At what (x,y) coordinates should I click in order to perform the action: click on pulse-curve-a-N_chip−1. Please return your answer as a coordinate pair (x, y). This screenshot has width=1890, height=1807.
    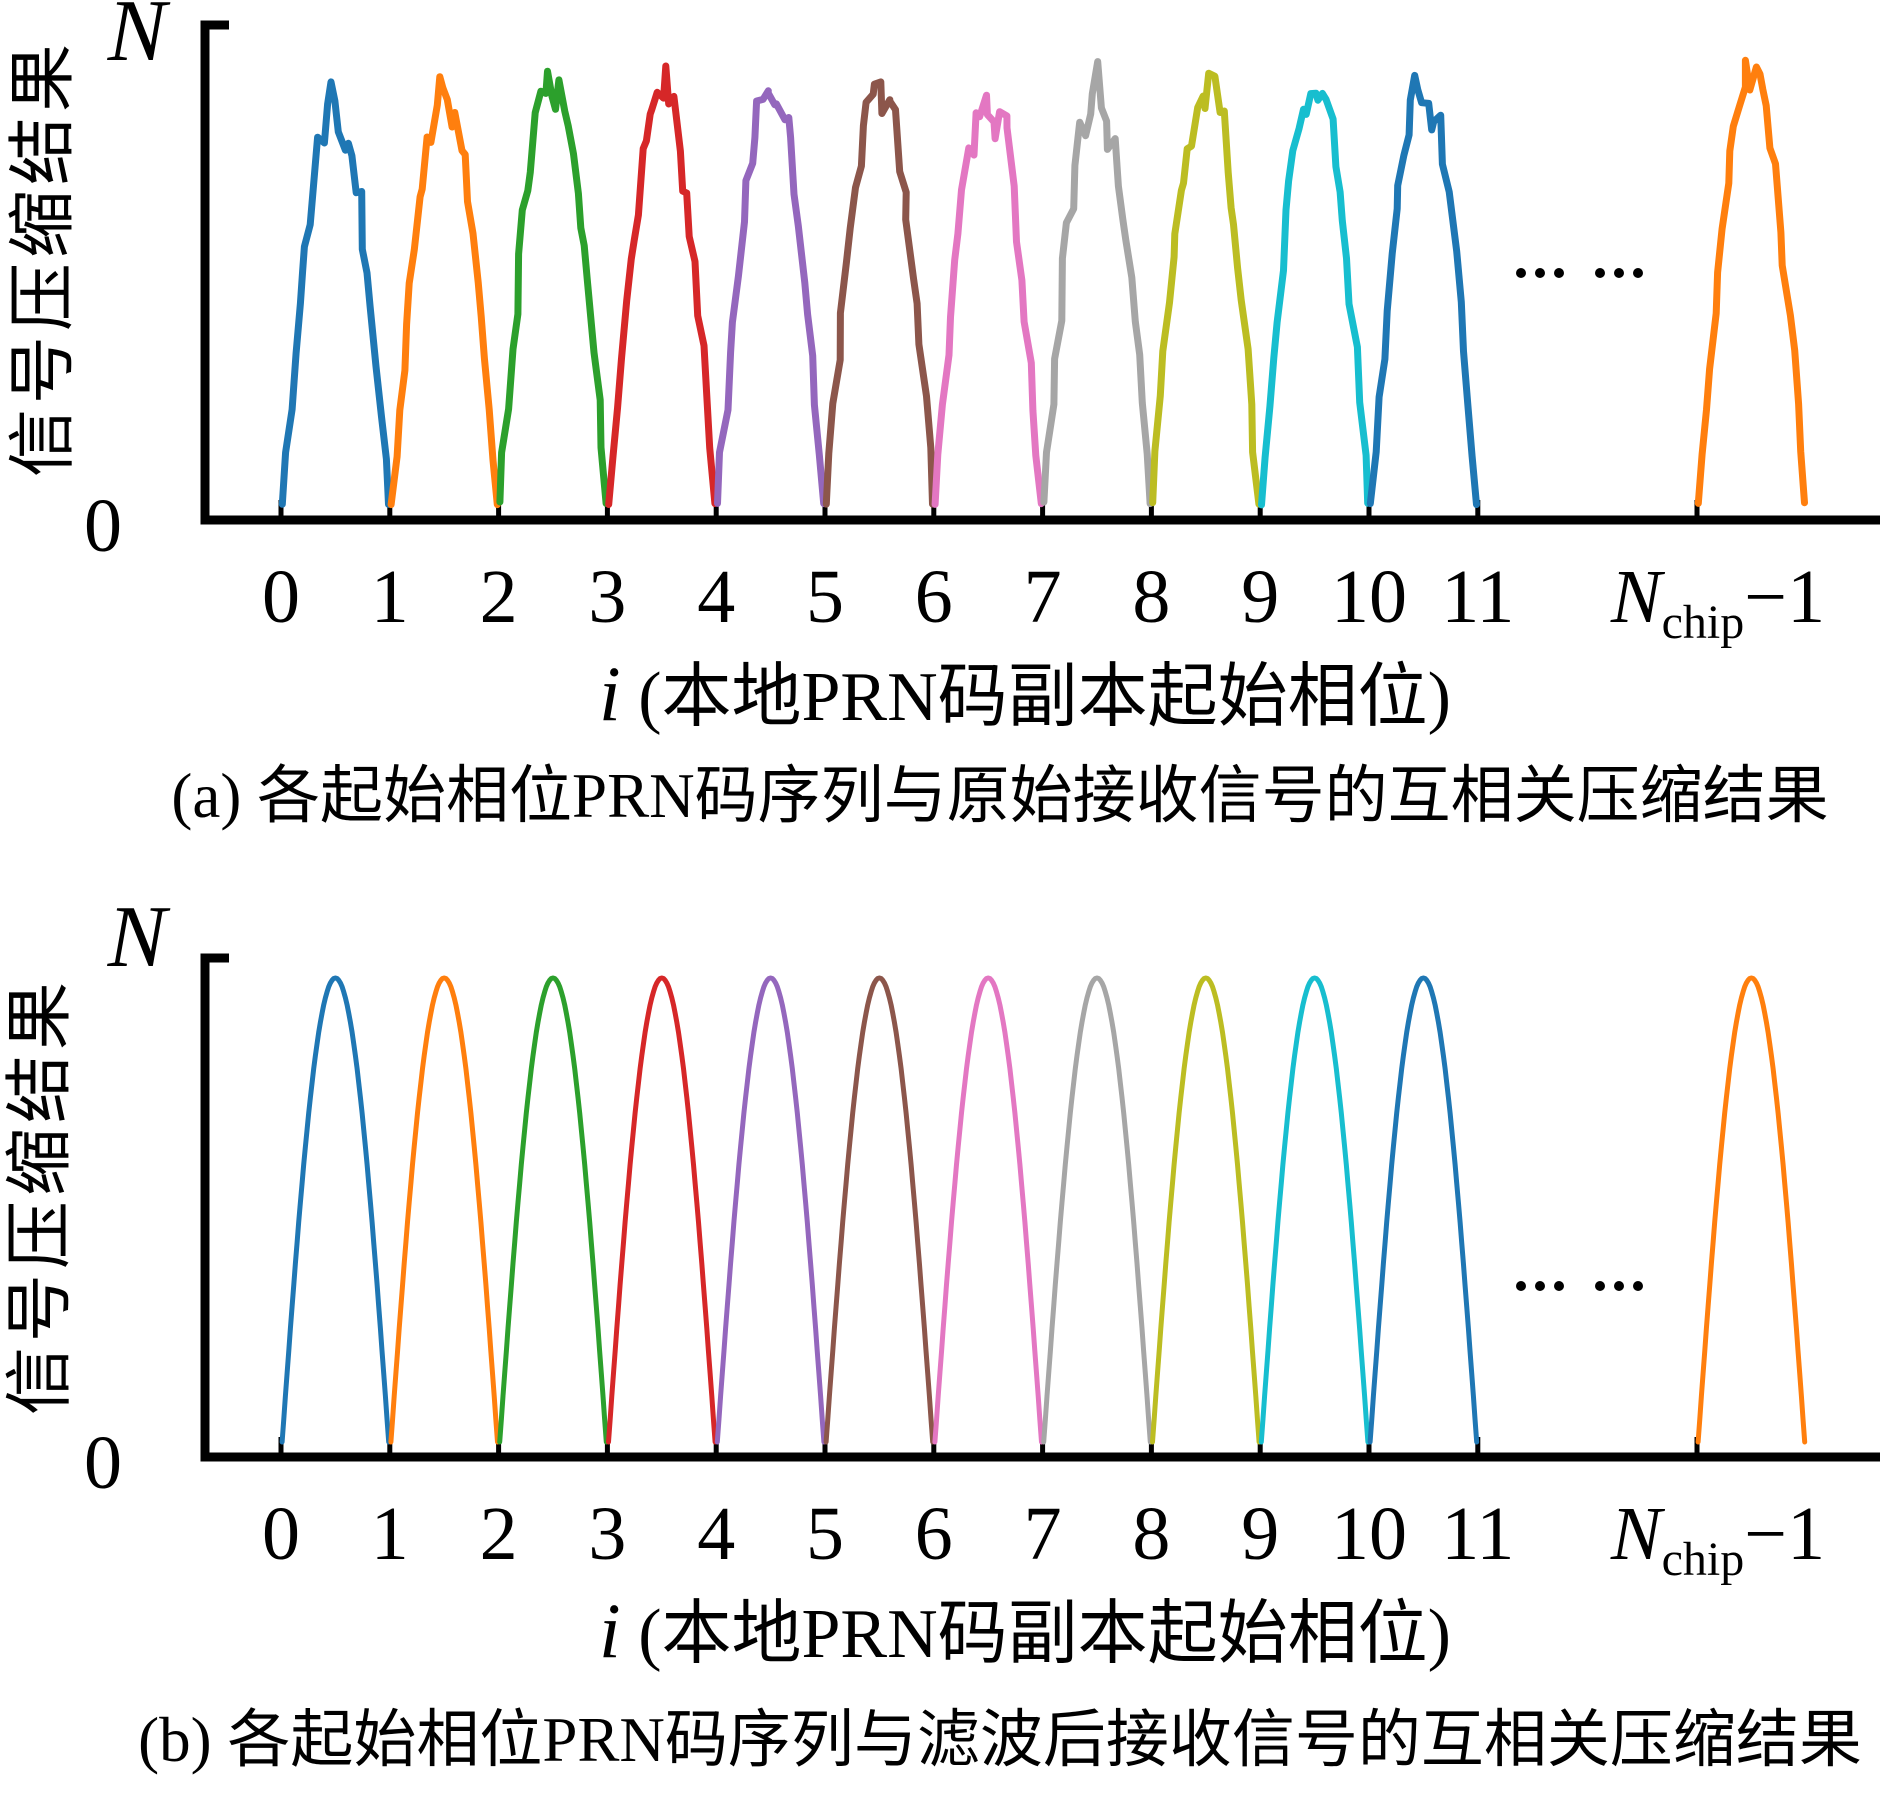
    Looking at the image, I should click on (1751, 281).